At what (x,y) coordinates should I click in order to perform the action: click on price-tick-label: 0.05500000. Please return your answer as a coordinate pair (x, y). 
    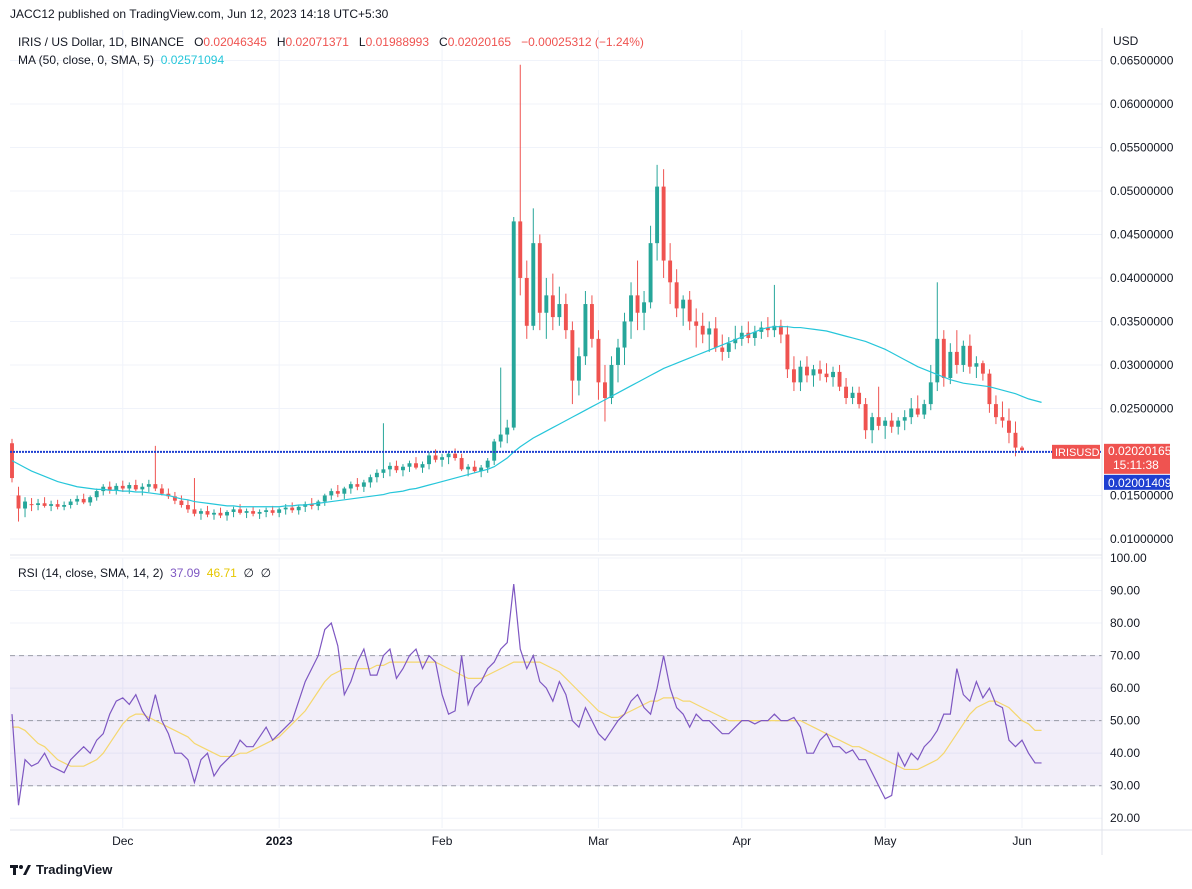
    Looking at the image, I should click on (1142, 147).